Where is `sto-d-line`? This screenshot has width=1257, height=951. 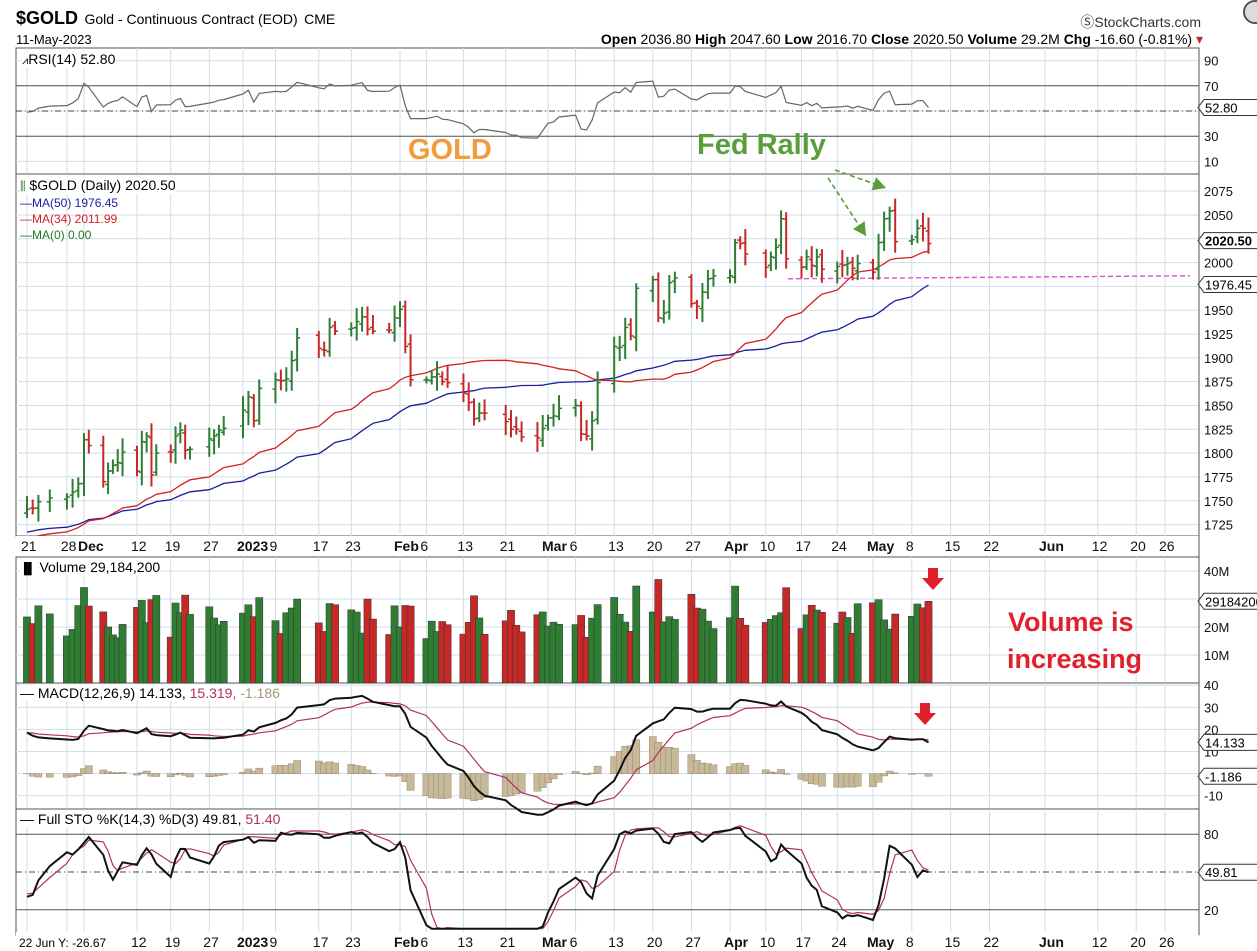
sto-d-line is located at coordinates (477, 877).